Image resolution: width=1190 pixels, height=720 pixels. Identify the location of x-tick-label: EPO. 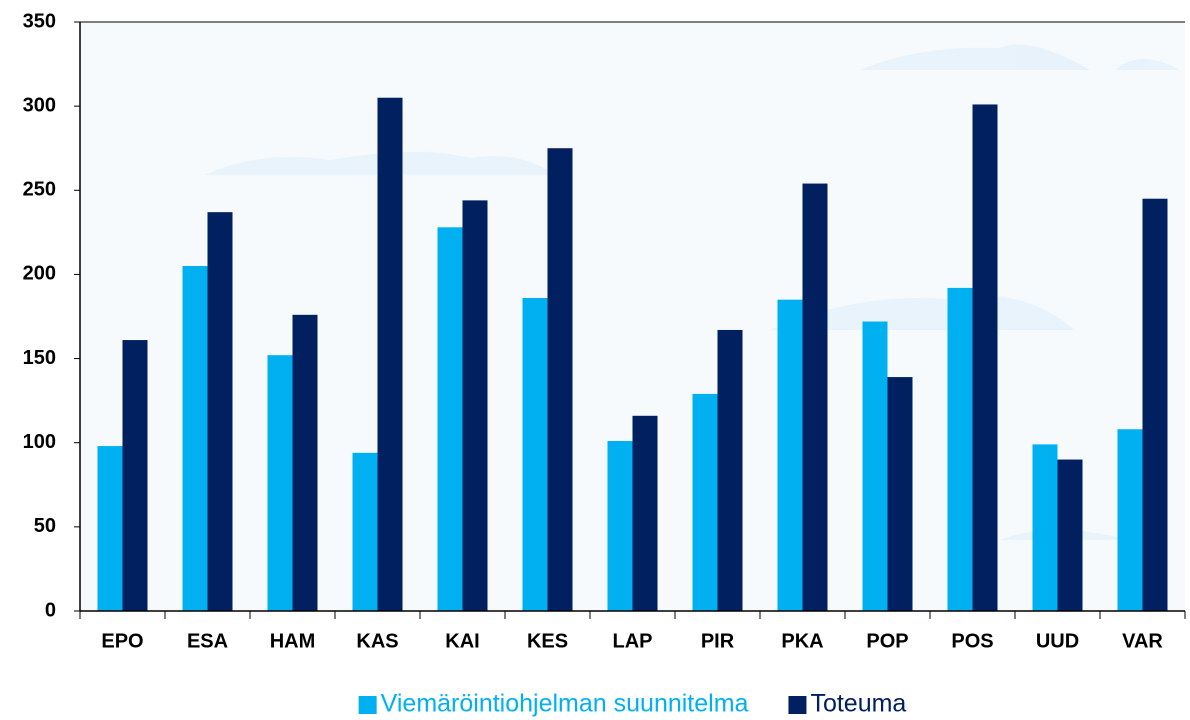
(122, 641).